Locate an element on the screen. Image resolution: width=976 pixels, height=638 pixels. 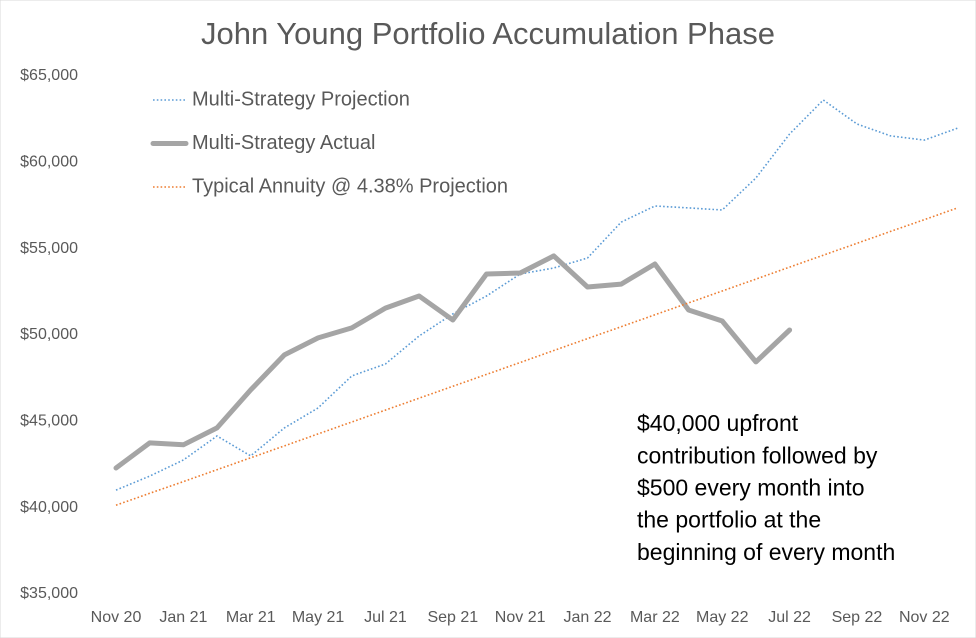
y-tick-label: $35,000 is located at coordinates (49, 593).